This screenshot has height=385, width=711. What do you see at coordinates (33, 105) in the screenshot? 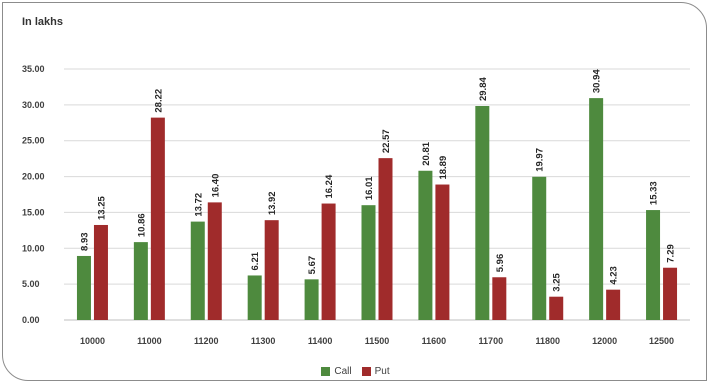
I see `y-tick-label: 30.00` at bounding box center [33, 105].